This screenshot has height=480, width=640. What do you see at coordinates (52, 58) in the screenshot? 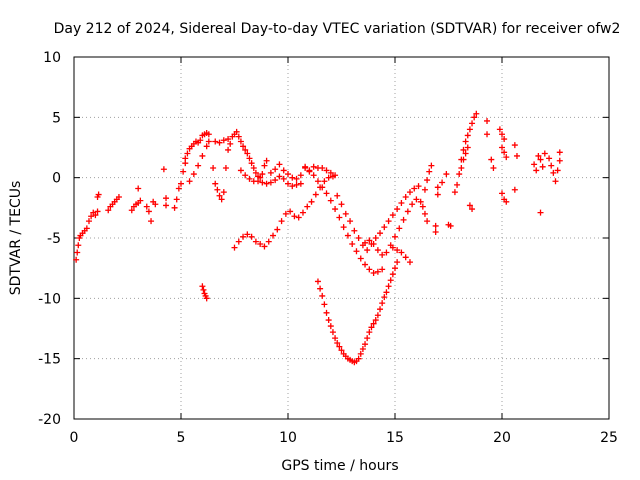
I see `y-tick-label: 10` at bounding box center [52, 58].